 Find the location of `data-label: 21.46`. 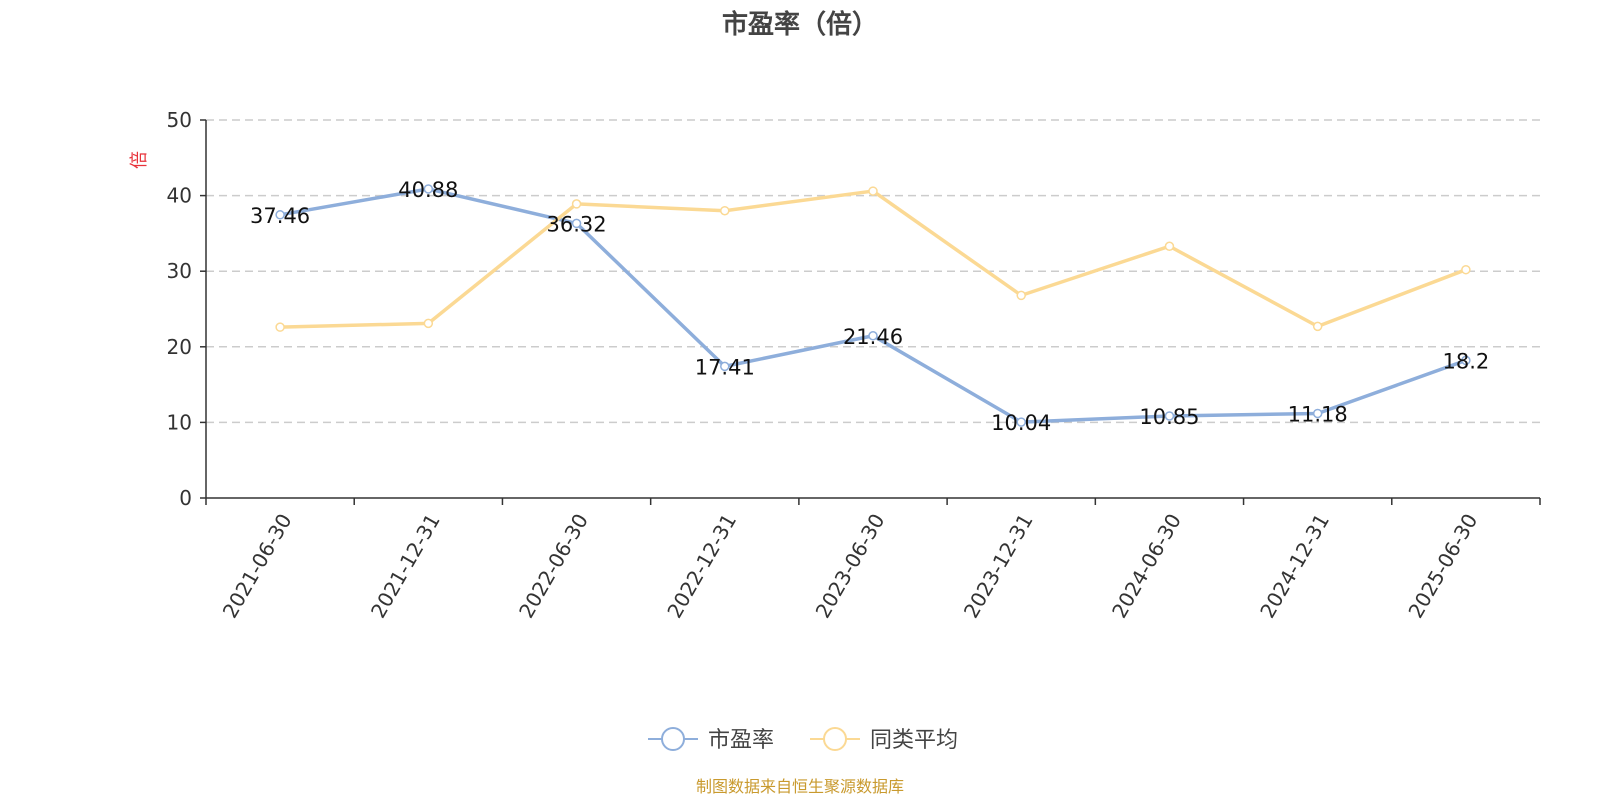

data-label: 21.46 is located at coordinates (873, 337).